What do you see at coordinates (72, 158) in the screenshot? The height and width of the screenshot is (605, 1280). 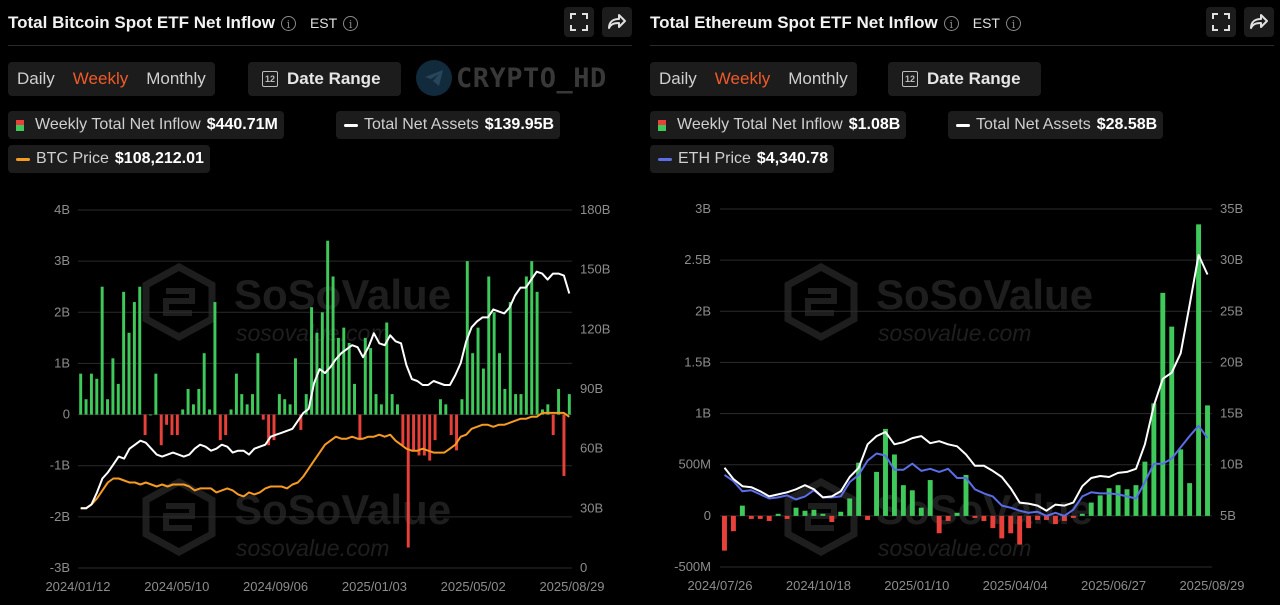 I see `legend-label: BTC Price` at bounding box center [72, 158].